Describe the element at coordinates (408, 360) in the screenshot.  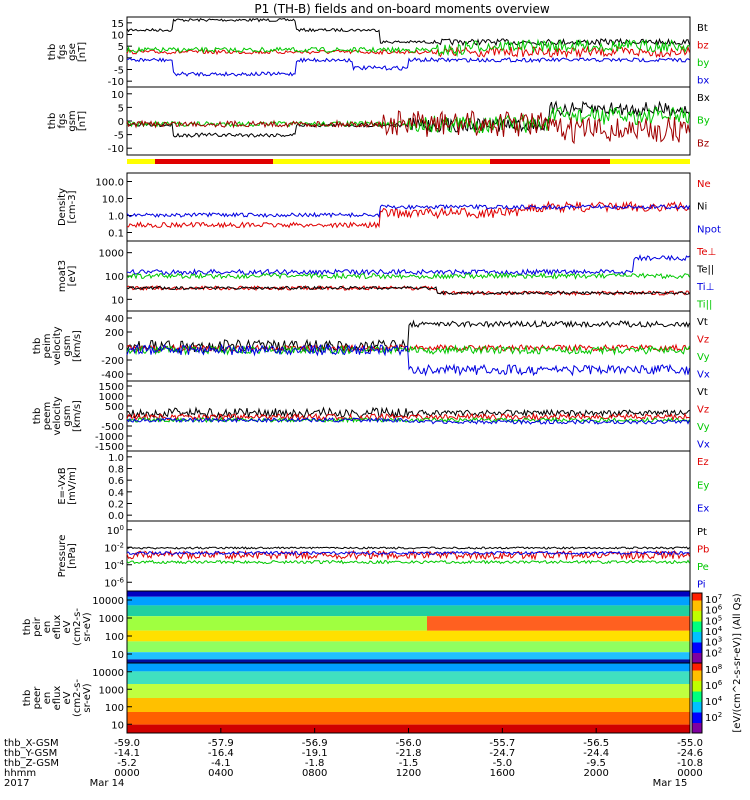
I see `trace-Vx` at that location.